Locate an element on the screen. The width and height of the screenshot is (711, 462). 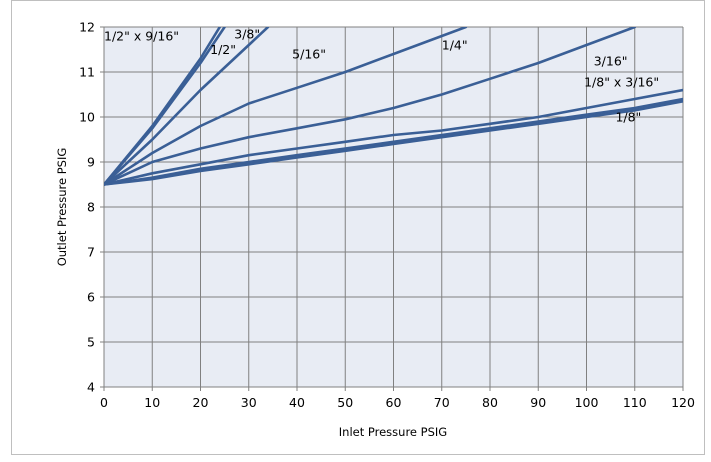
y-tick-label: 8 is located at coordinates (91, 207).